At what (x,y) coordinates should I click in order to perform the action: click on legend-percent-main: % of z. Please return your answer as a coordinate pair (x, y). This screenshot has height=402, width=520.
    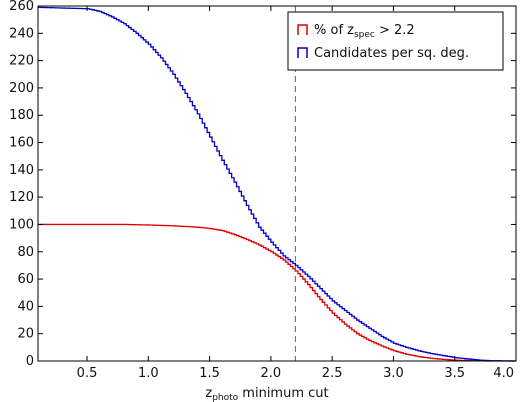
    Looking at the image, I should click on (334, 30).